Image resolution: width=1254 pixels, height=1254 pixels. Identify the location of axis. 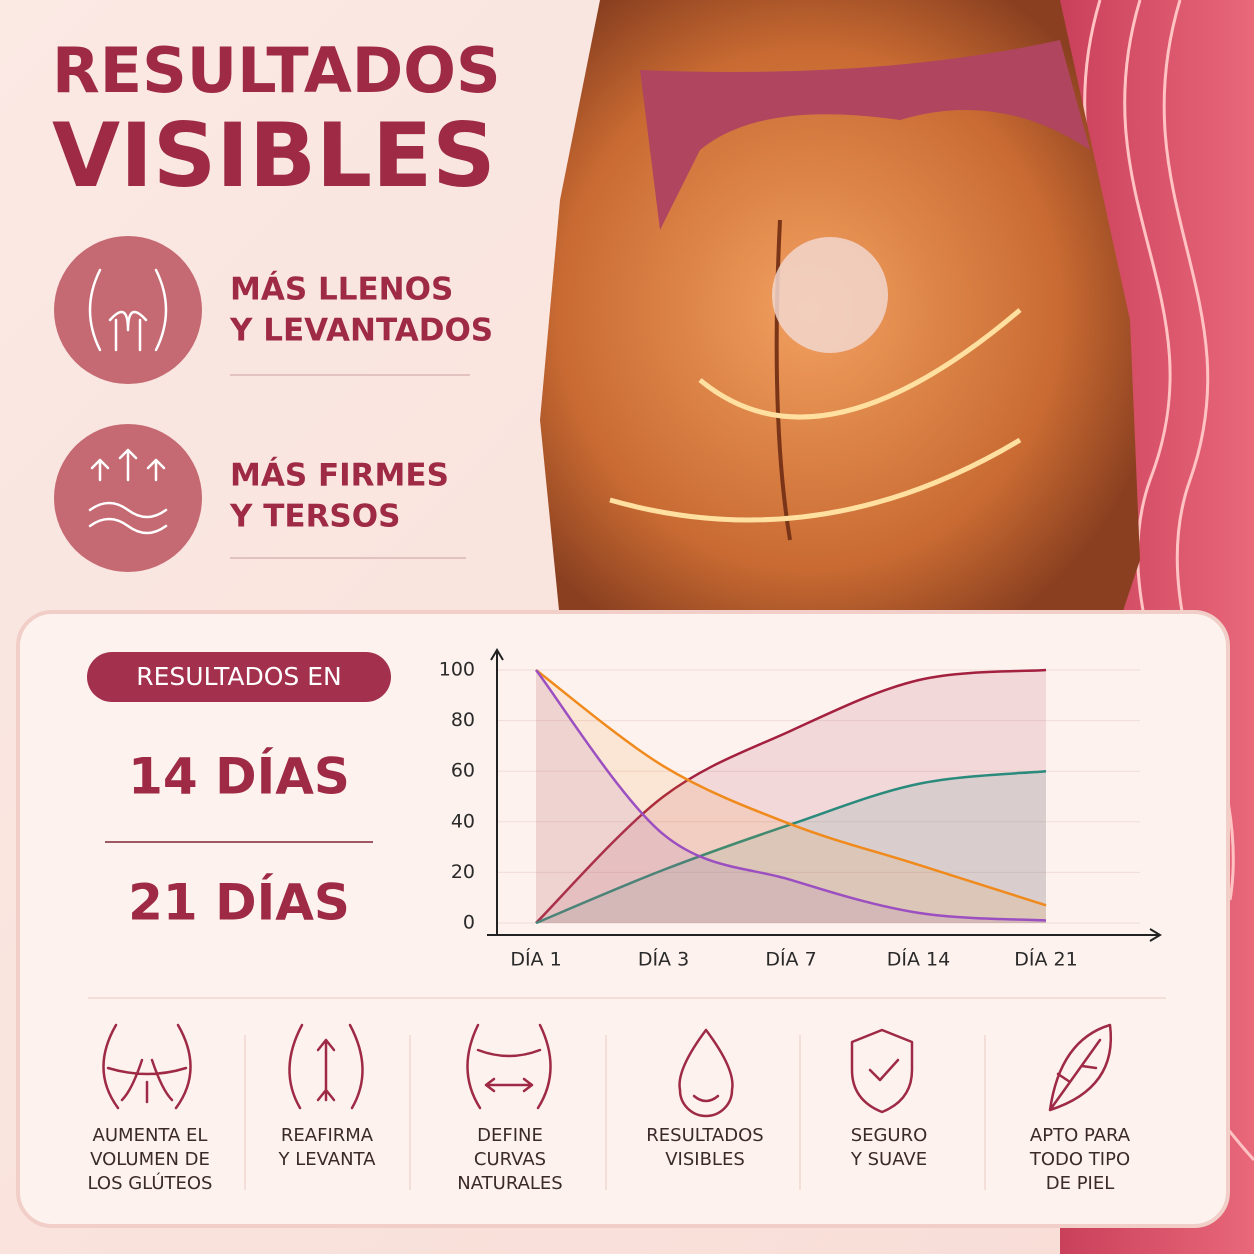
(824, 795).